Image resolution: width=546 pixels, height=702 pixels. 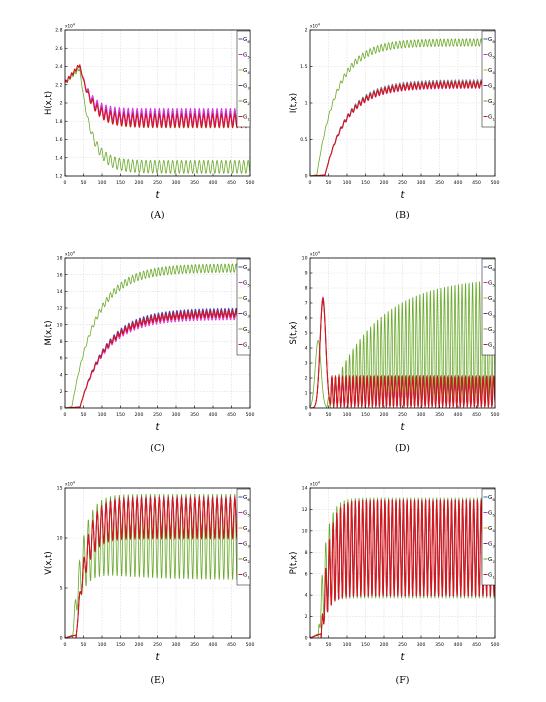 I want to click on y-tick-label: 2.2, so click(x=58, y=85).